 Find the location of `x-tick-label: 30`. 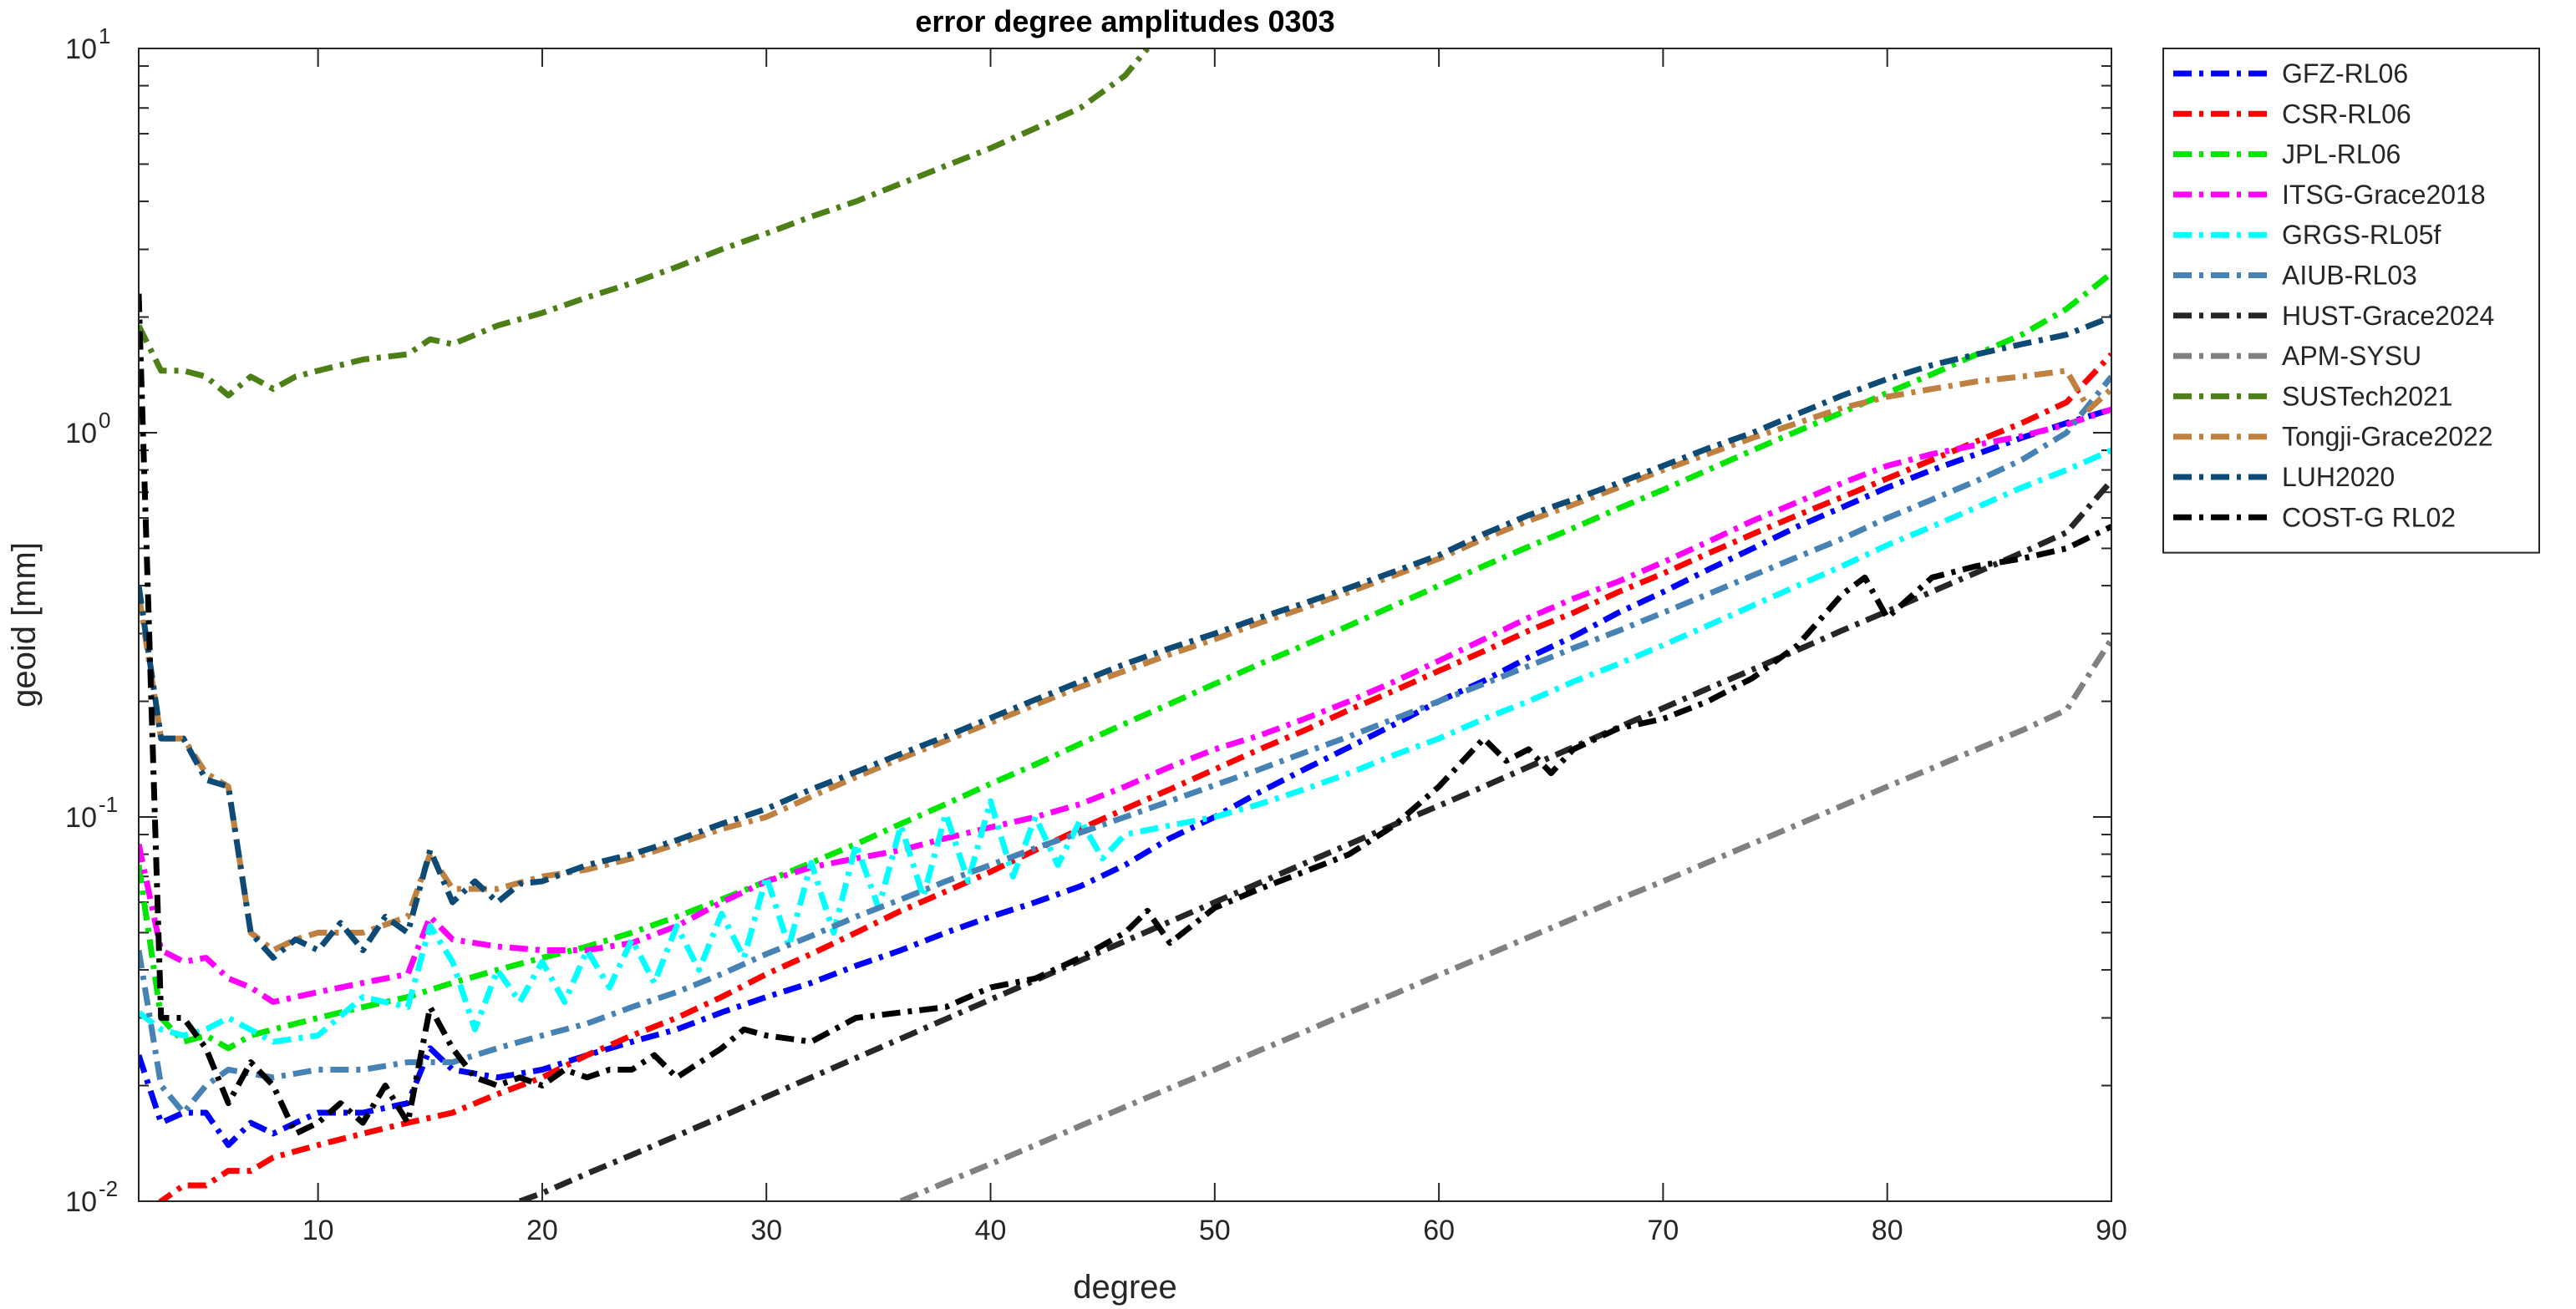

x-tick-label: 30 is located at coordinates (766, 1230).